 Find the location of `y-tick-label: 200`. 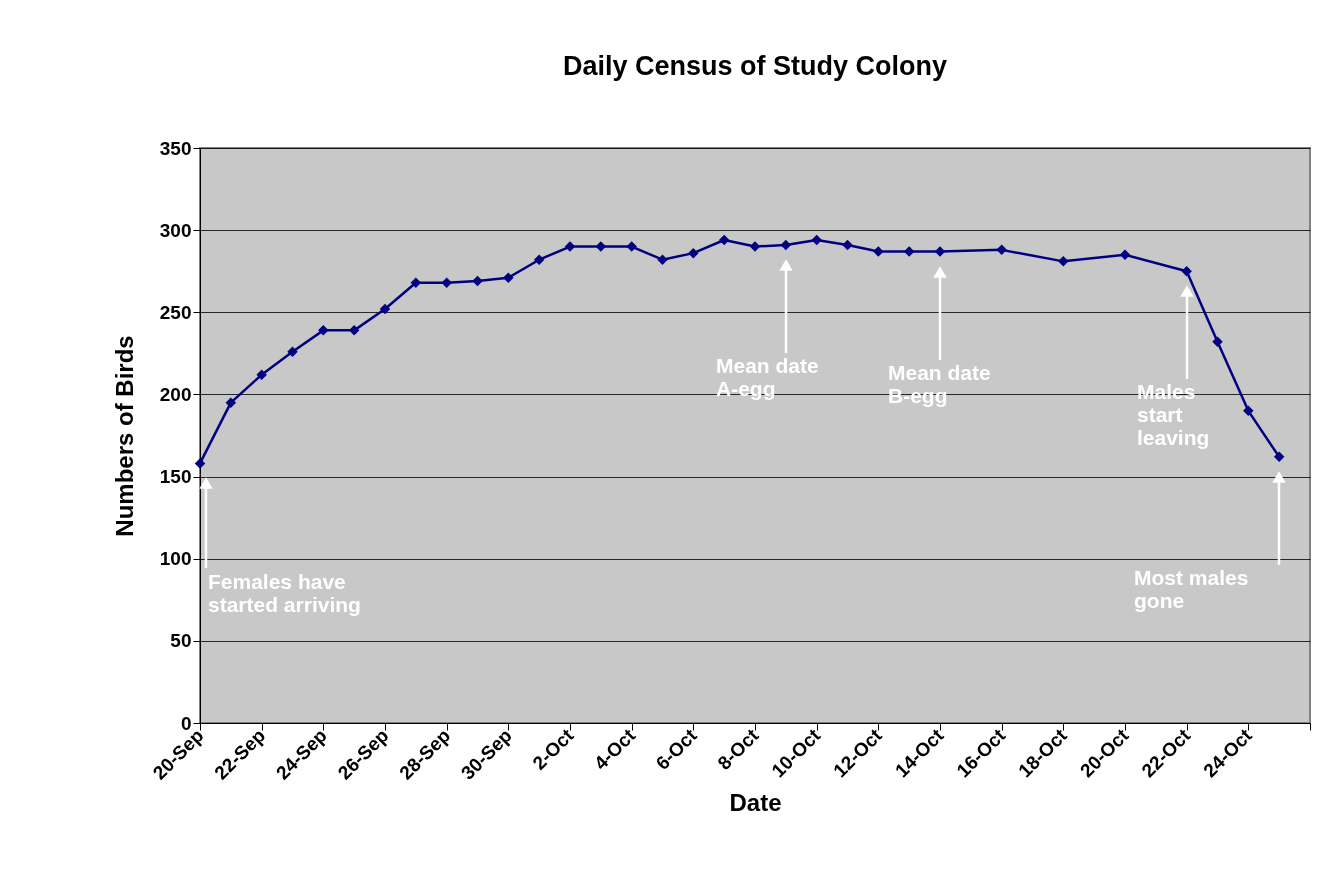

y-tick-label: 200 is located at coordinates (175, 394).